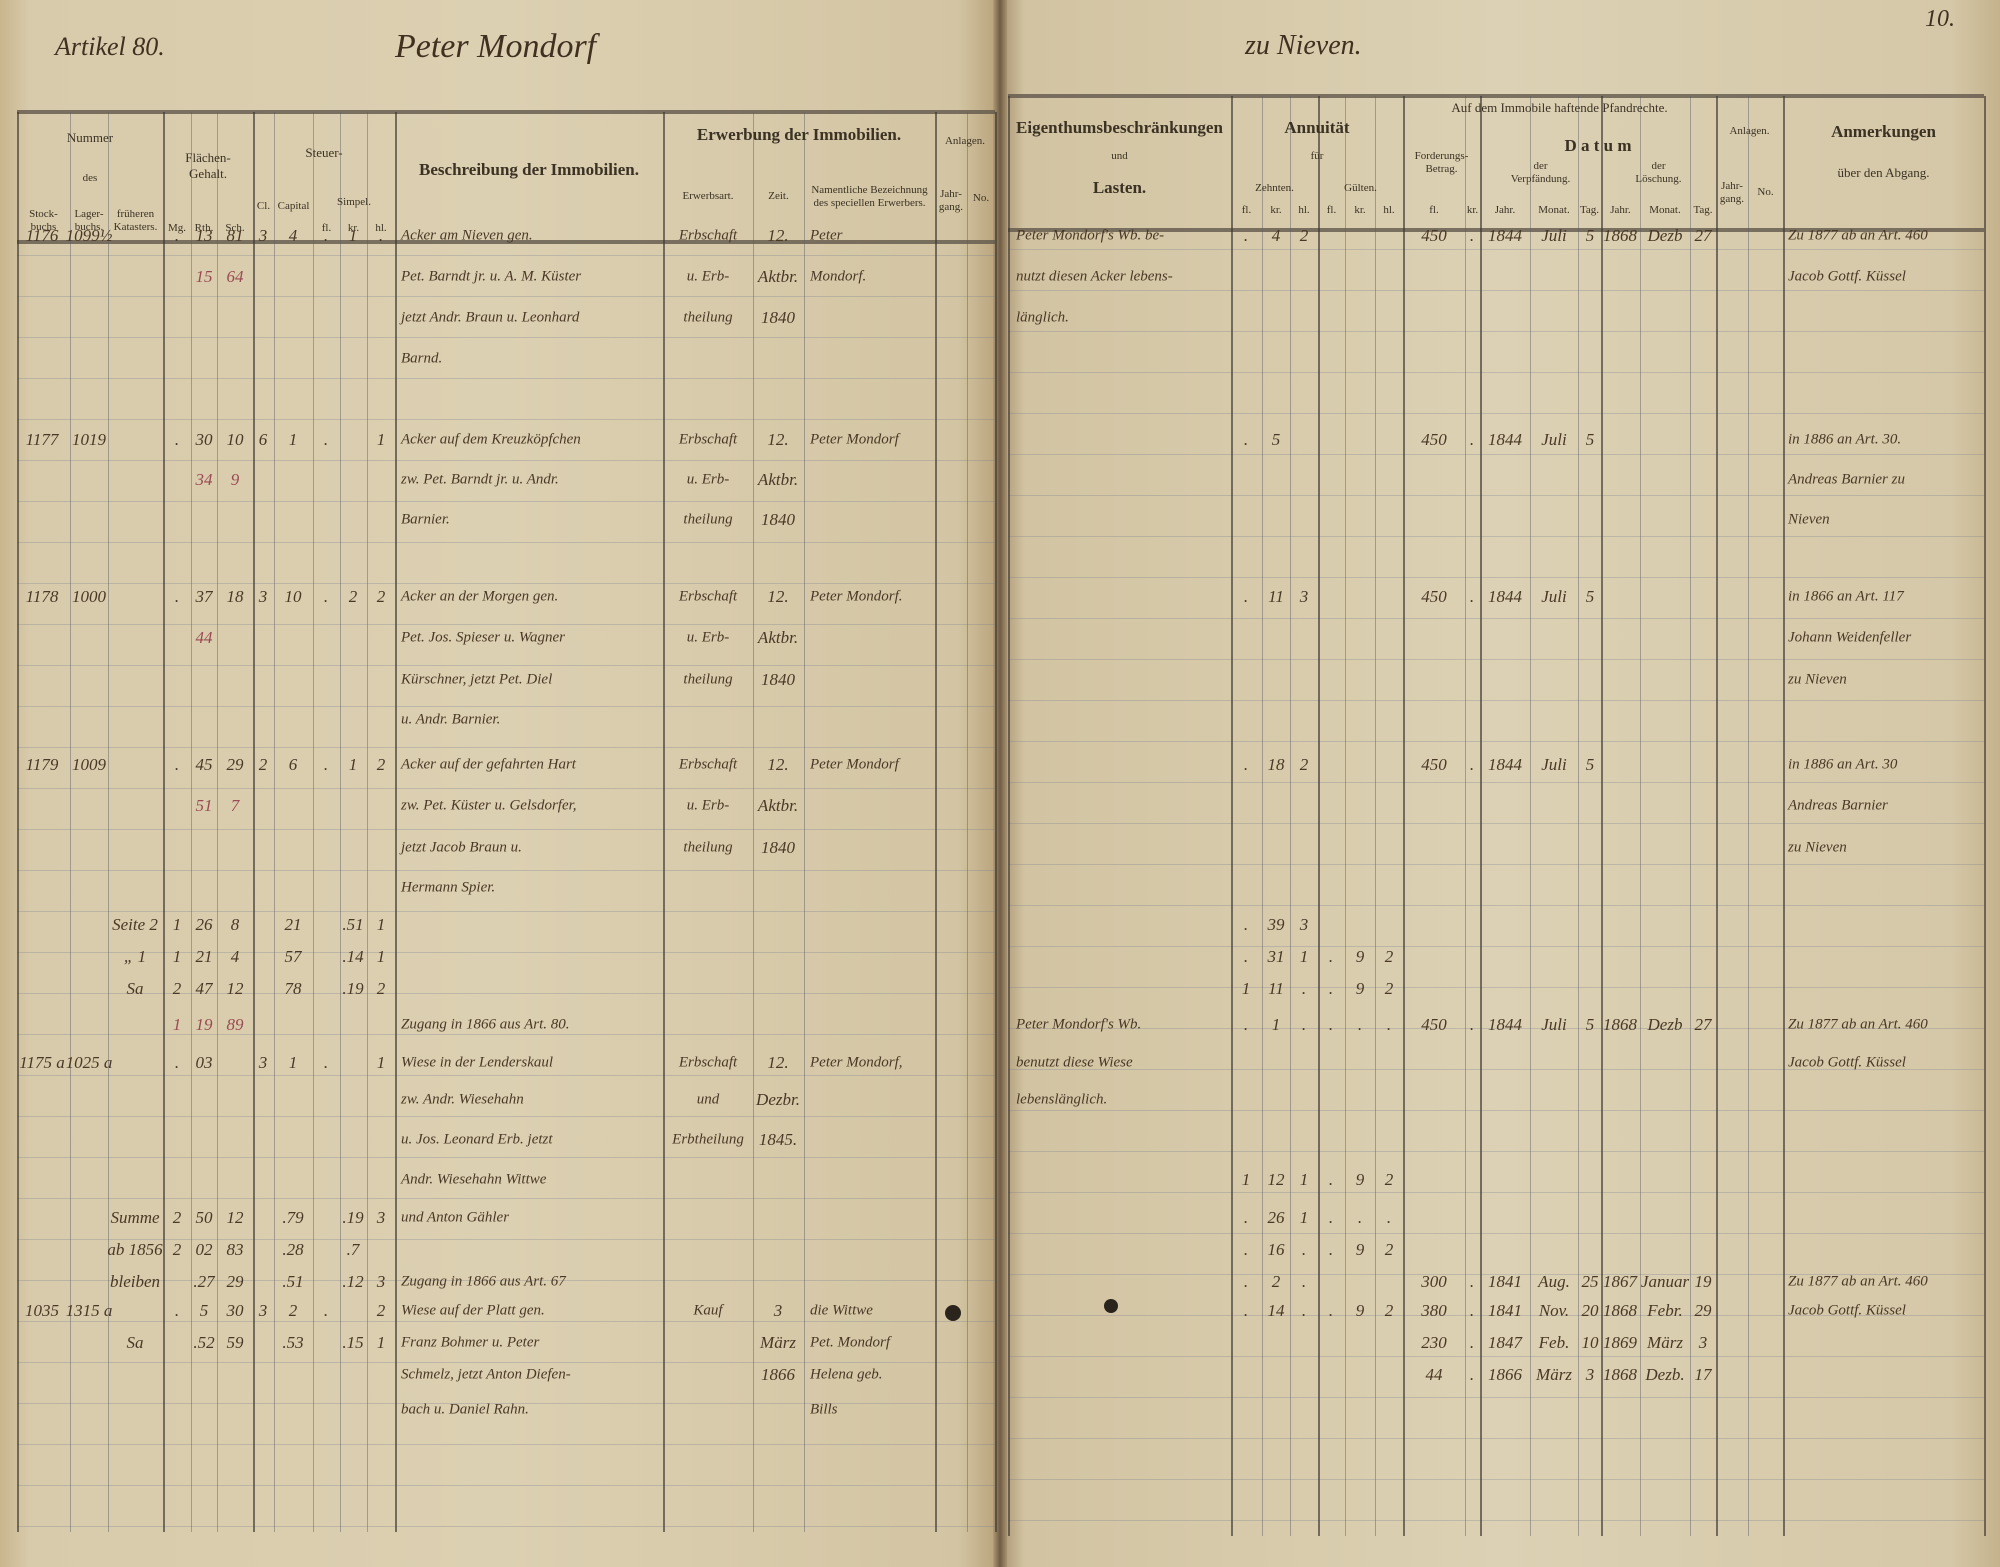  Describe the element at coordinates (353, 924) in the screenshot. I see `entry-kr: .51` at that location.